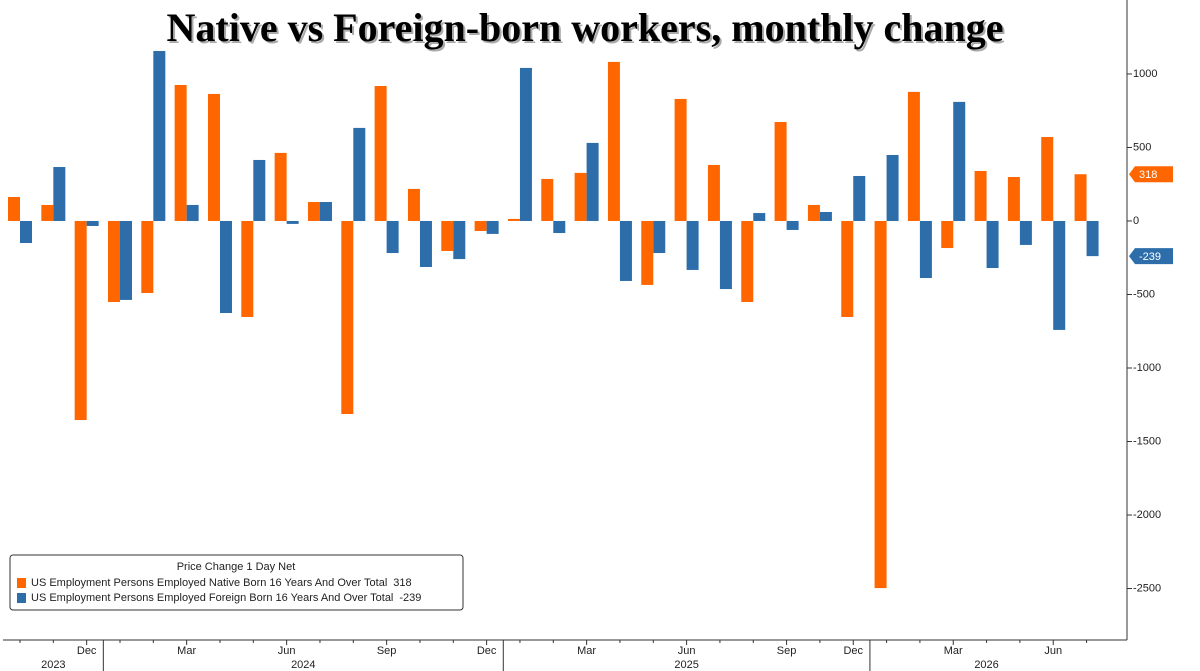 This screenshot has height=671, width=1200. What do you see at coordinates (986, 665) in the screenshot?
I see `x-group-label: 2026` at bounding box center [986, 665].